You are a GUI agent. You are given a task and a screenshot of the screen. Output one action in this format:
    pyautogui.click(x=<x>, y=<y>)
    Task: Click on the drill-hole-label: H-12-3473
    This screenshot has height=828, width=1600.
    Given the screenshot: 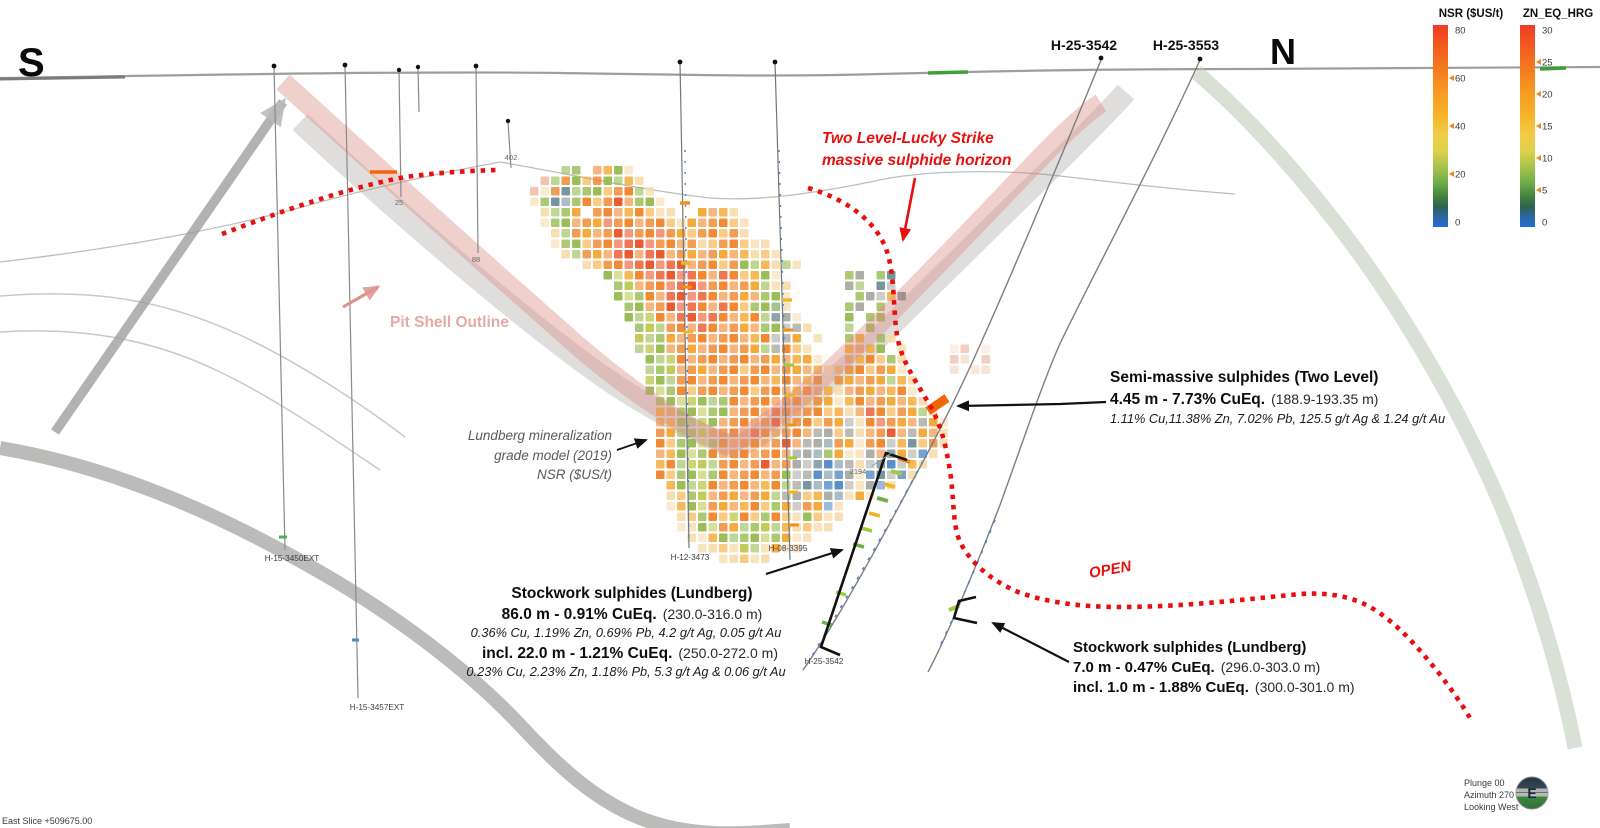 What is the action you would take?
    pyautogui.click(x=690, y=557)
    